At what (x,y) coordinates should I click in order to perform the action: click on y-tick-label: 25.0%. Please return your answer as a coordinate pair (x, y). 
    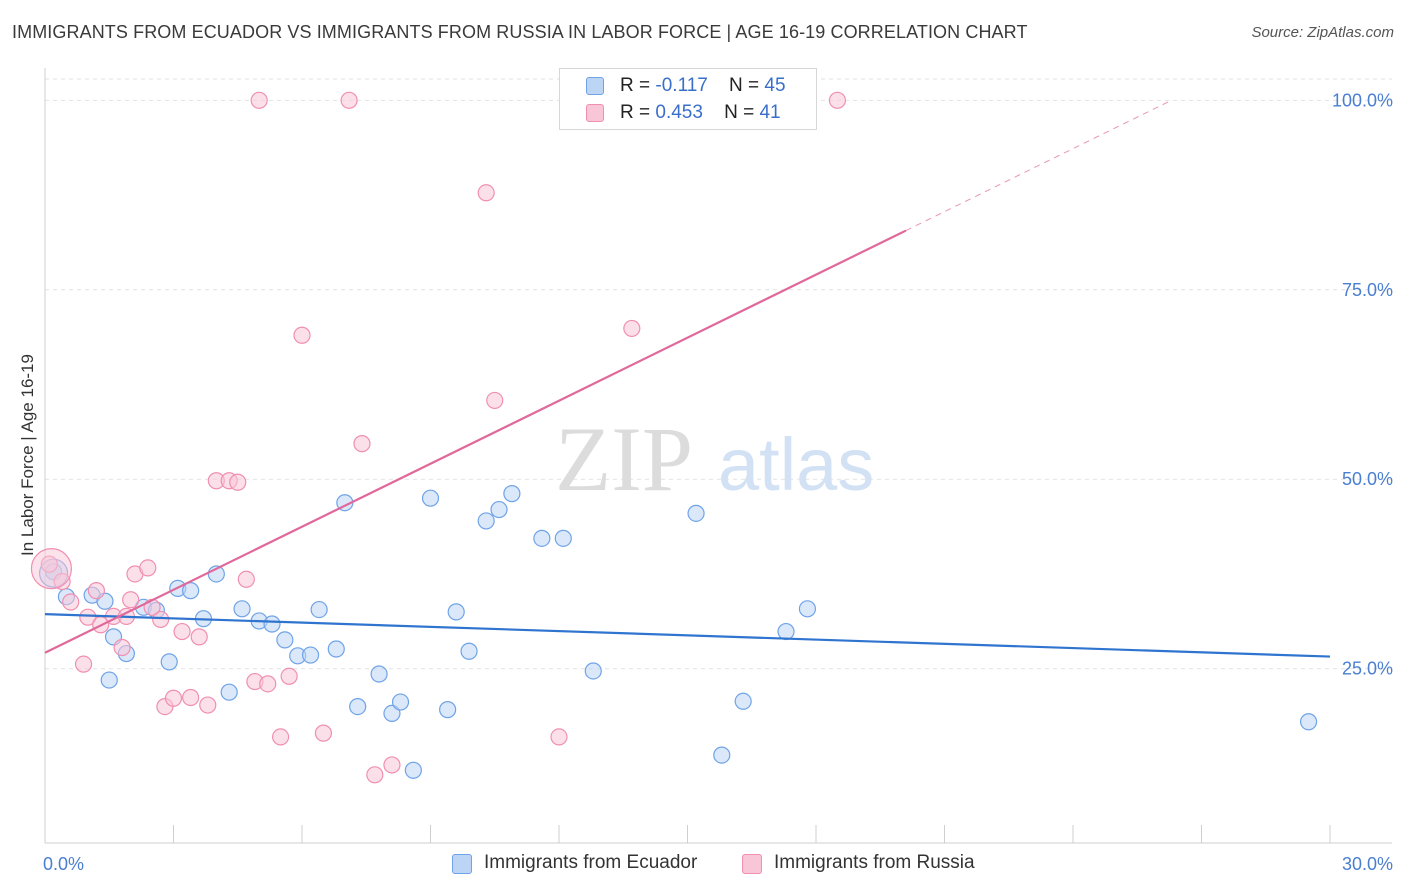
    Looking at the image, I should click on (1367, 669).